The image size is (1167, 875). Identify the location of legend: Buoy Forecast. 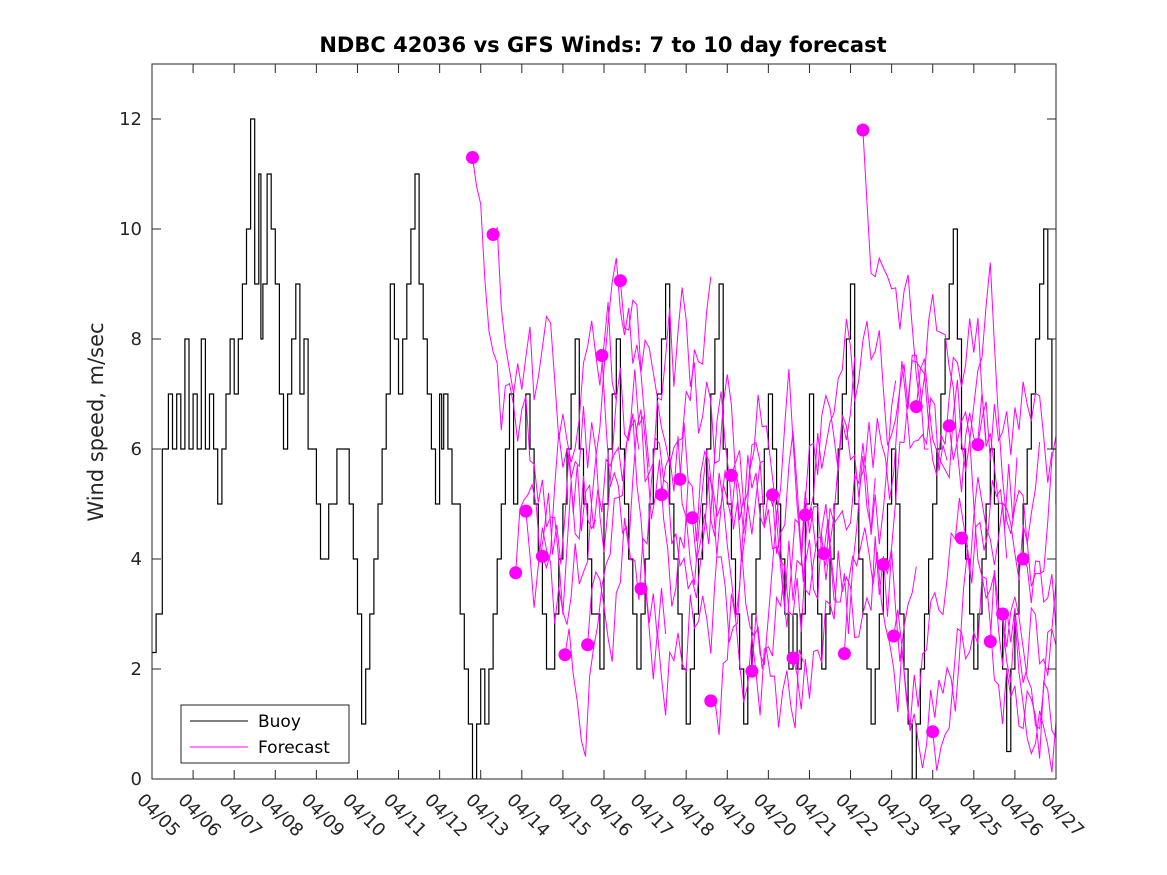
(265, 734).